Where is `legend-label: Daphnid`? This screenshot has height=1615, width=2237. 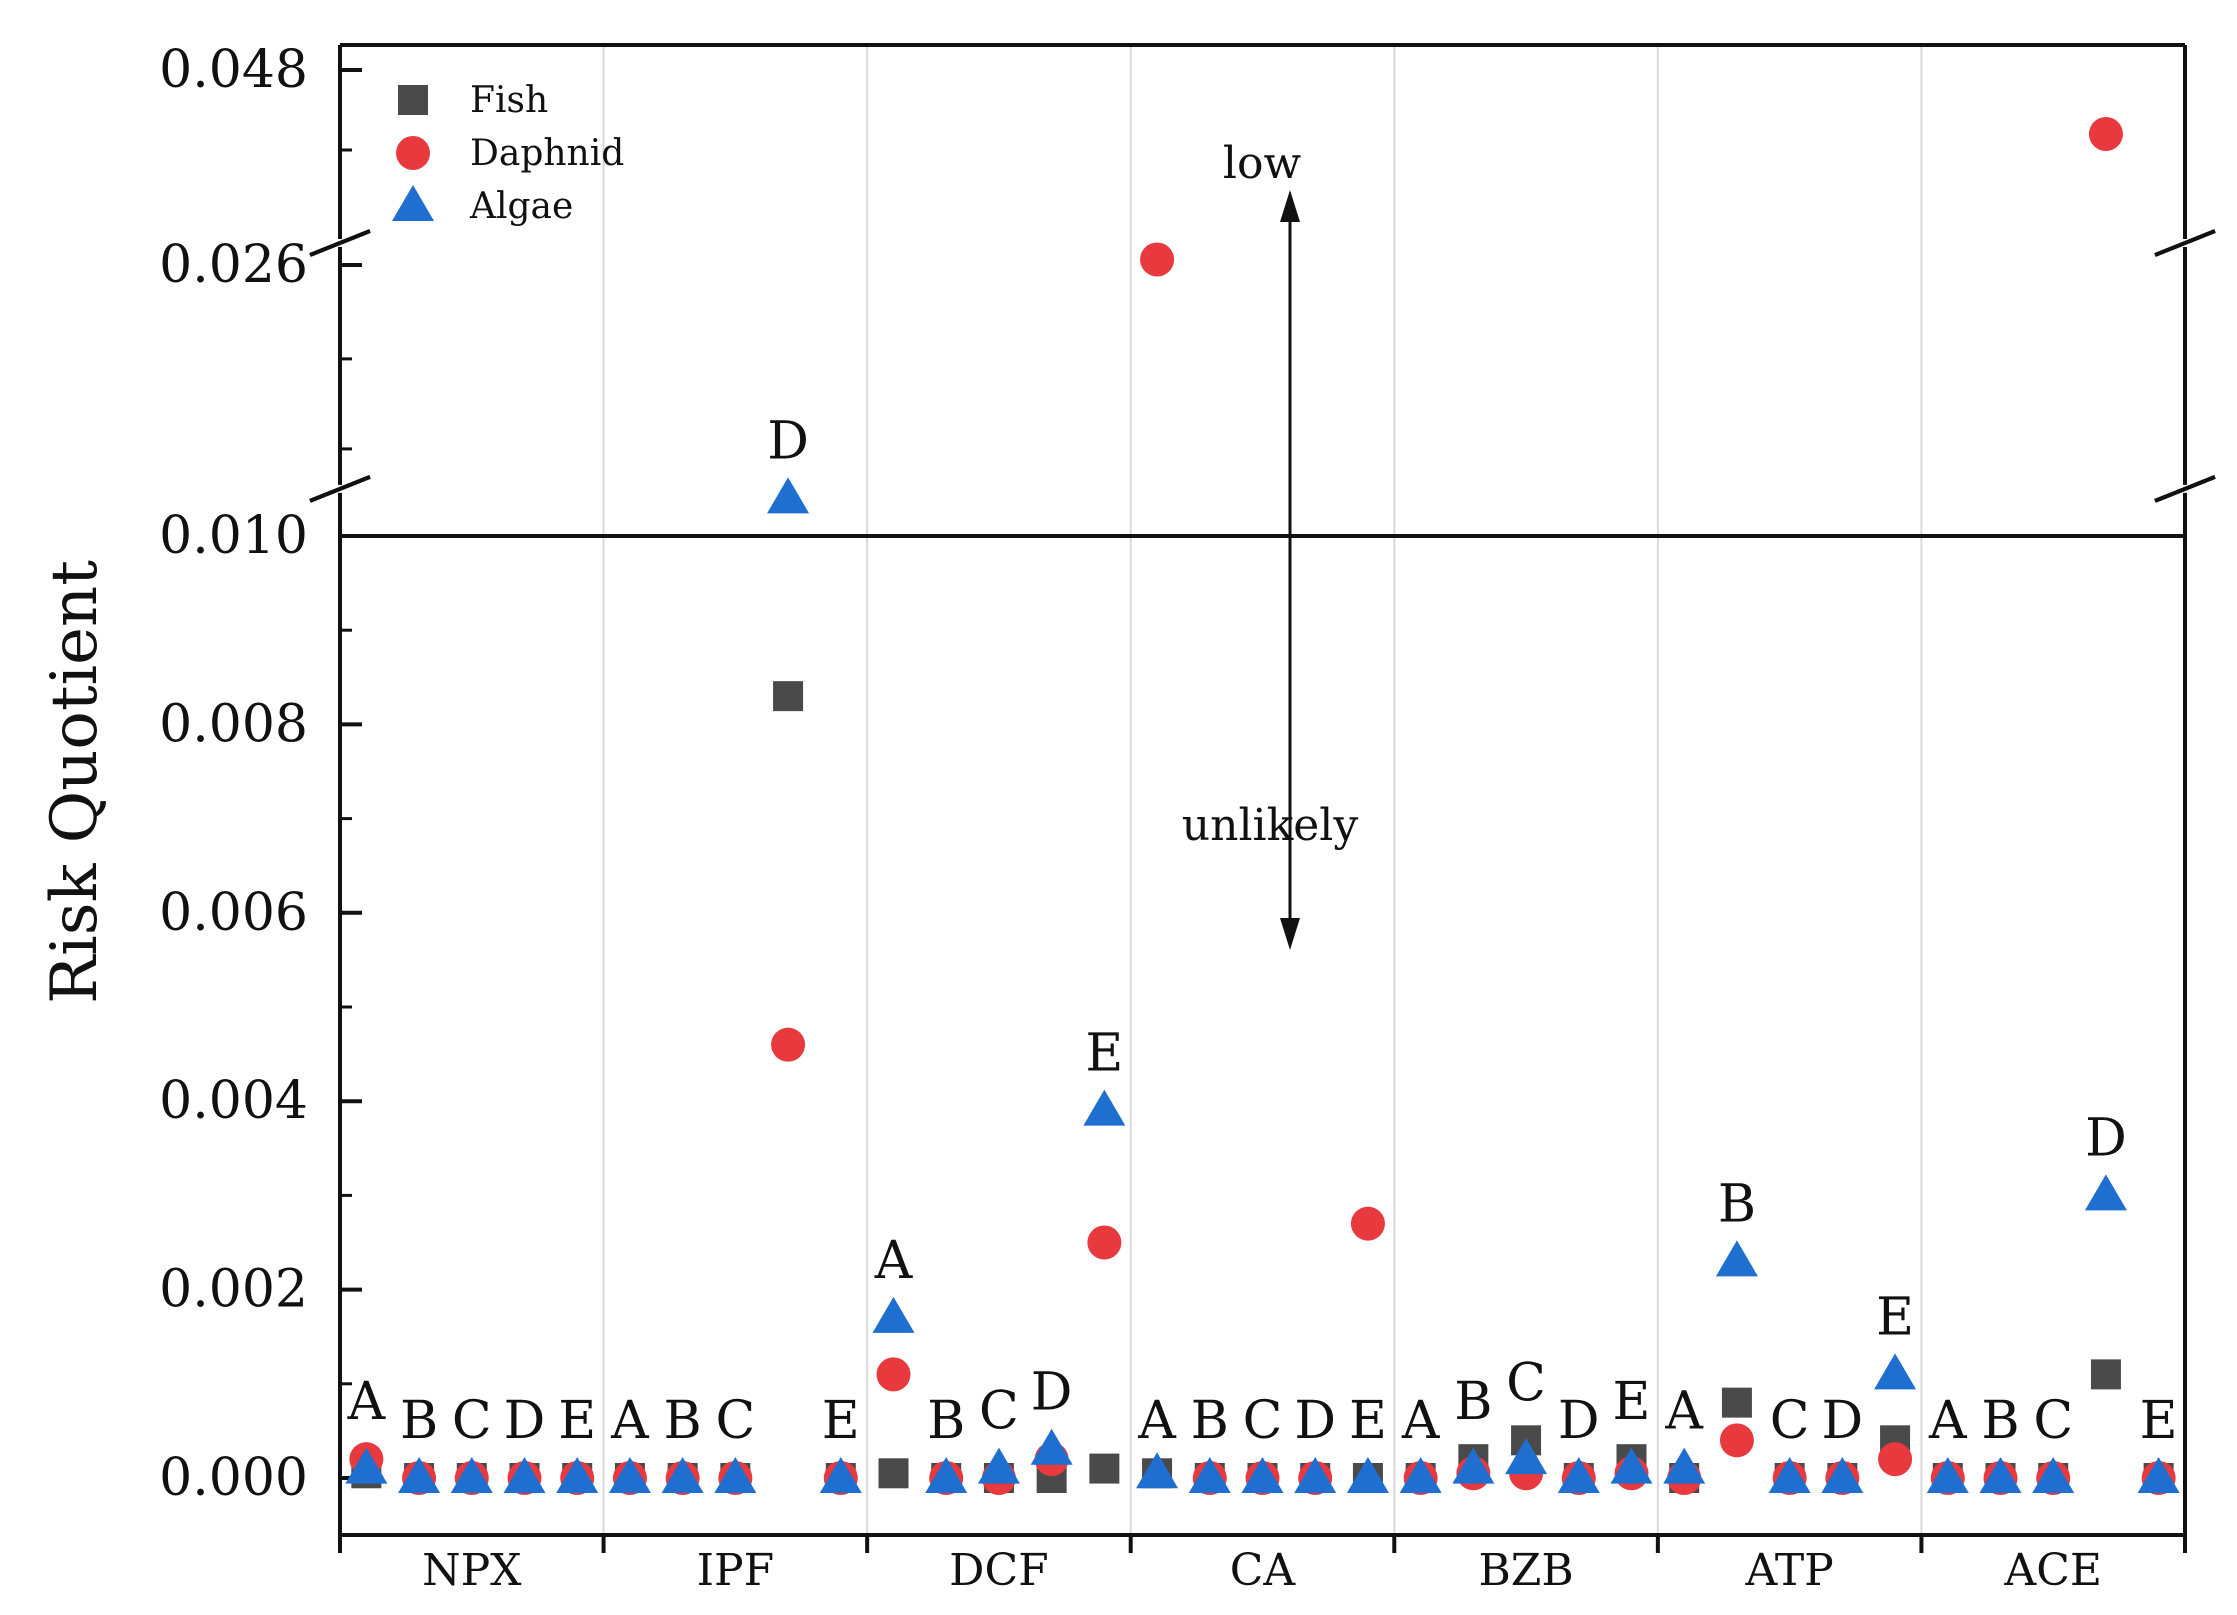
legend-label: Daphnid is located at coordinates (547, 153).